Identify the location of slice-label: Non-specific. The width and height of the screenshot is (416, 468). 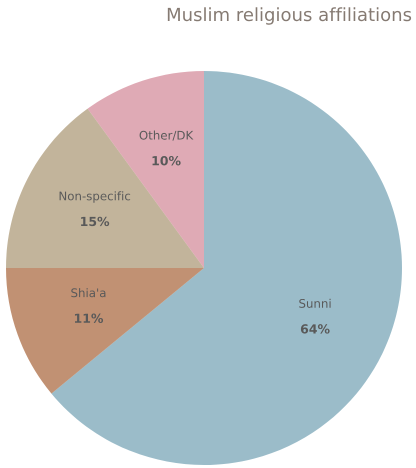
(95, 197).